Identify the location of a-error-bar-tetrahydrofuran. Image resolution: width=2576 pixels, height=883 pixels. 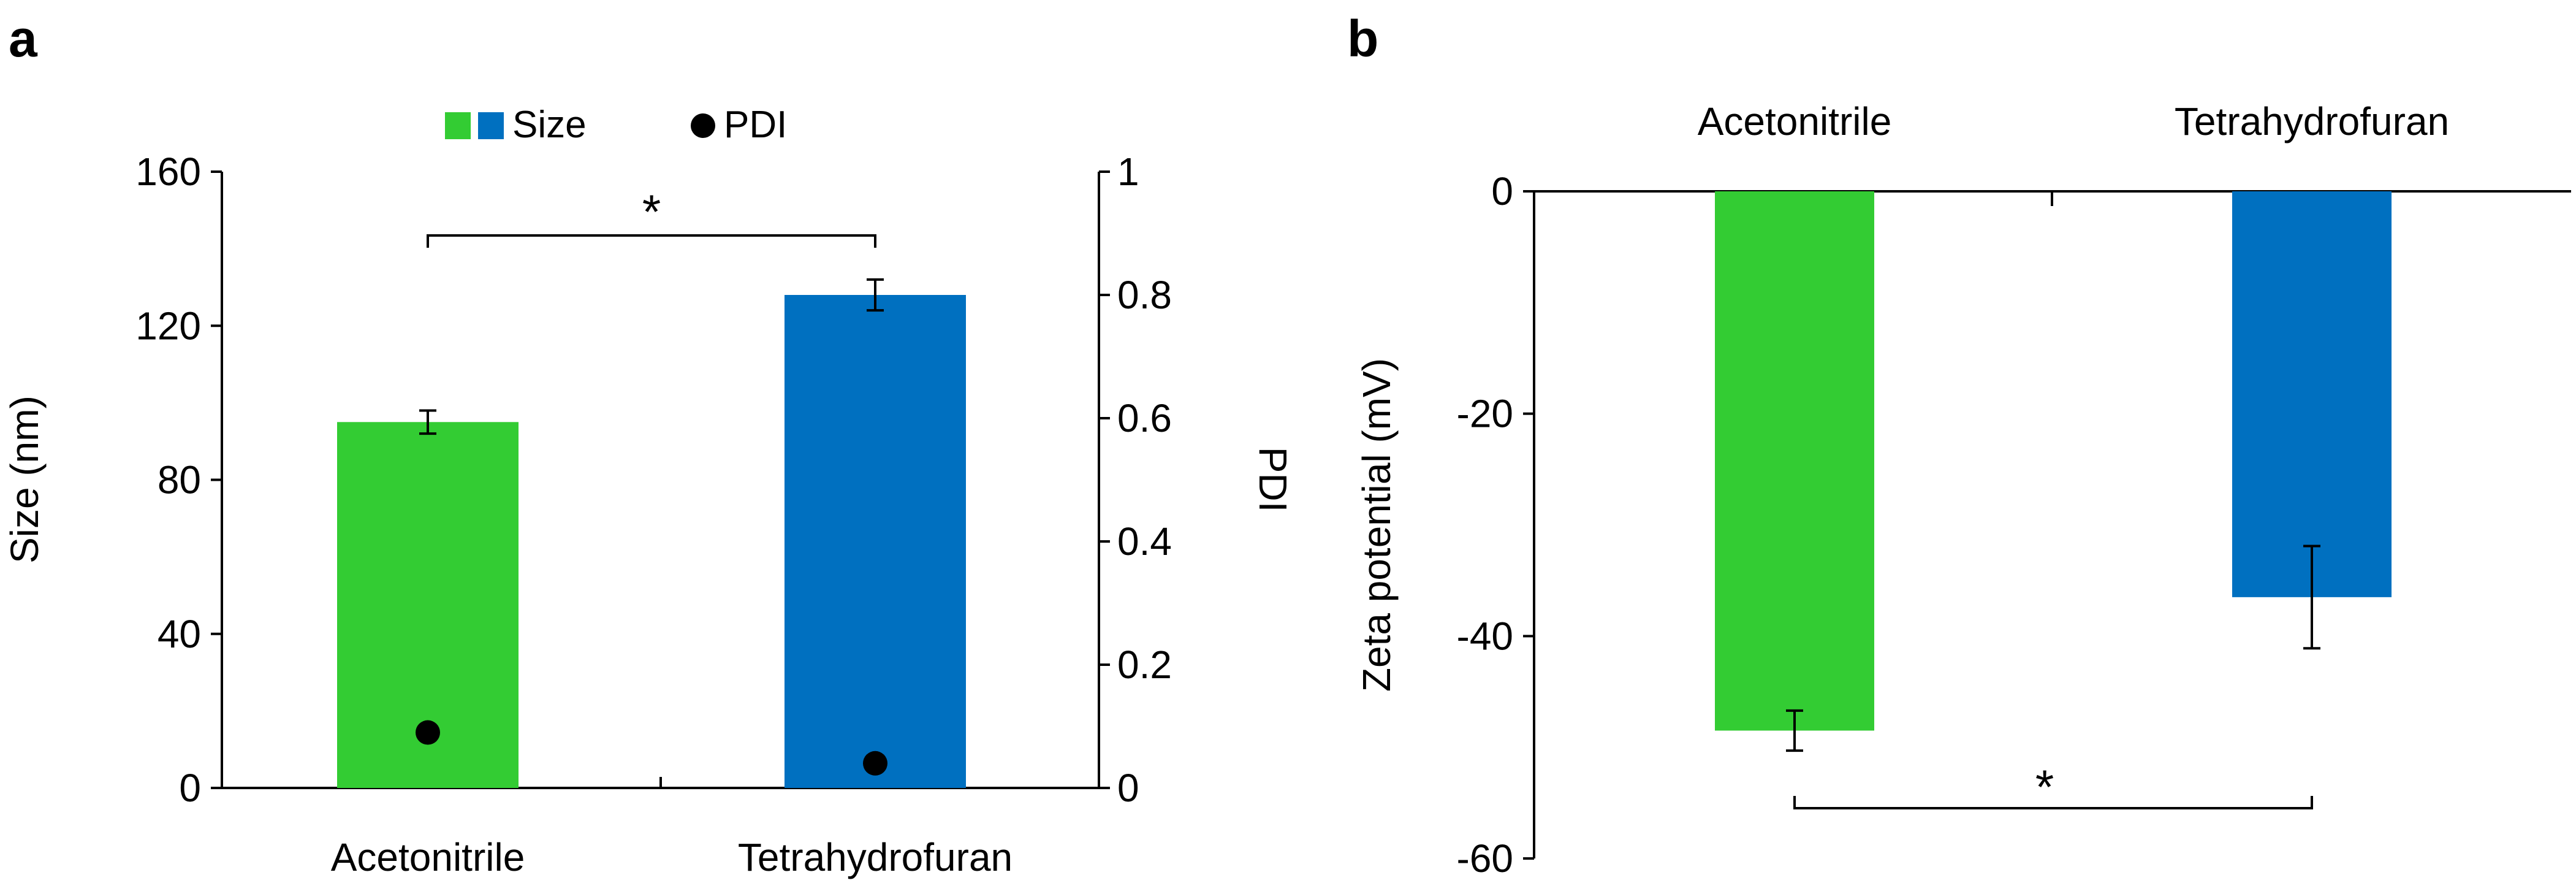
(875, 295).